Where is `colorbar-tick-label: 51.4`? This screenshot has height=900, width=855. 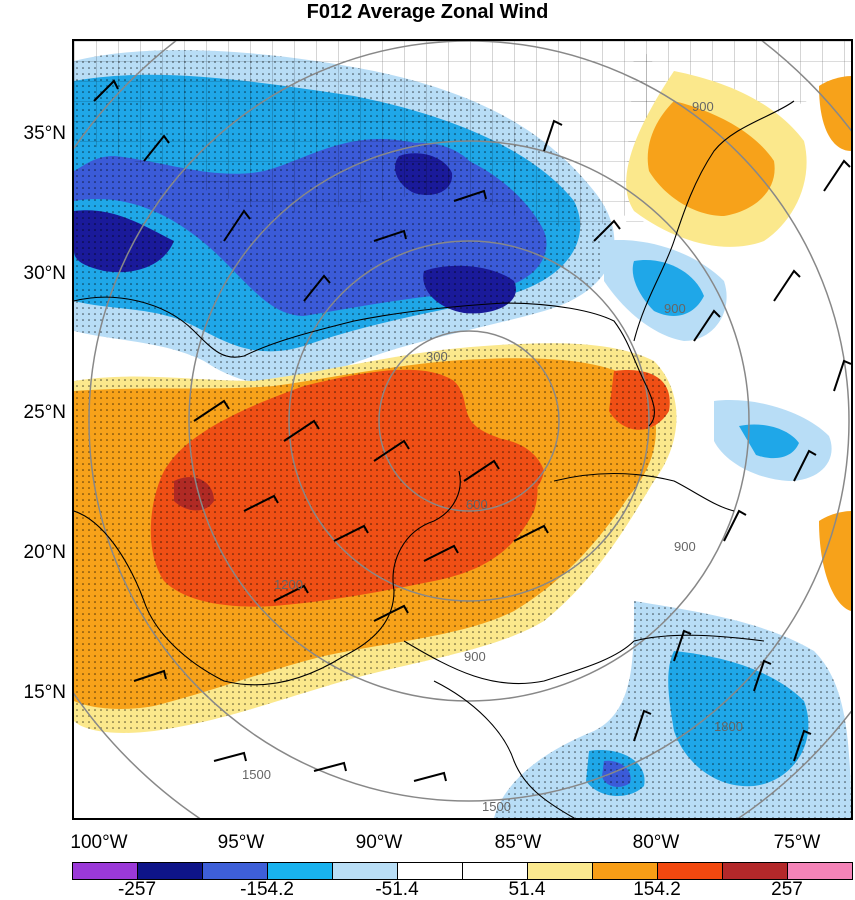
colorbar-tick-label: 51.4 is located at coordinates (527, 889).